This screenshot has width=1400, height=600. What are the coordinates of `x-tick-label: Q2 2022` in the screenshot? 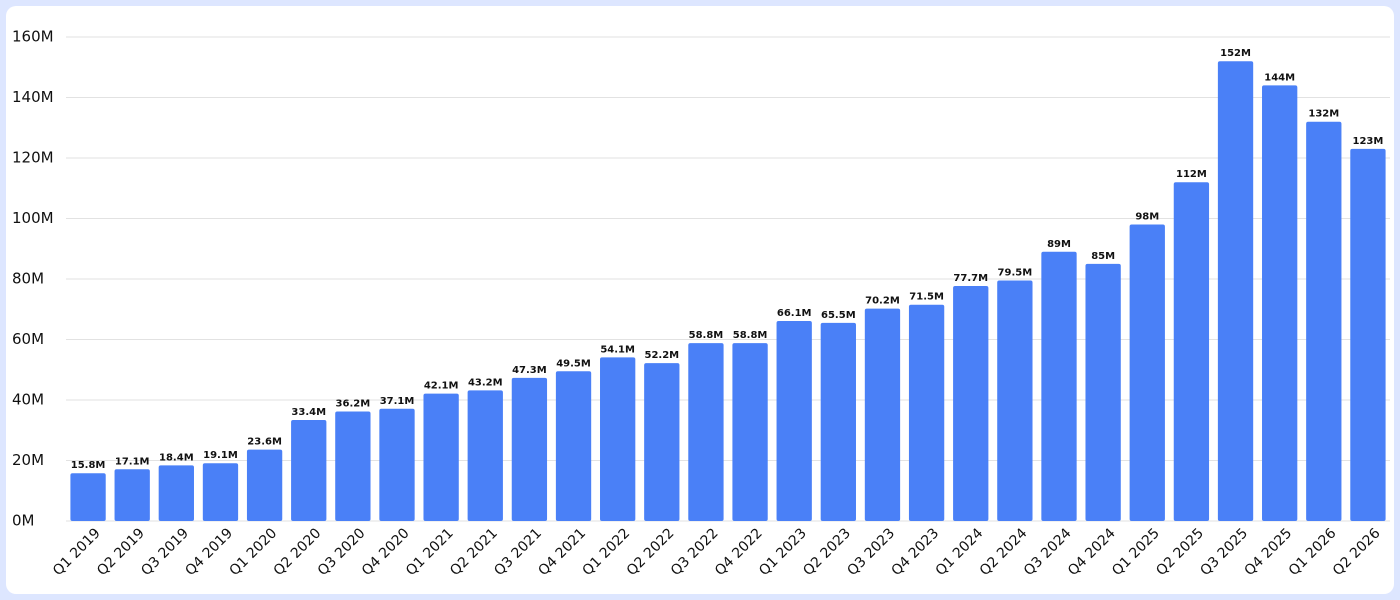 It's located at (651, 552).